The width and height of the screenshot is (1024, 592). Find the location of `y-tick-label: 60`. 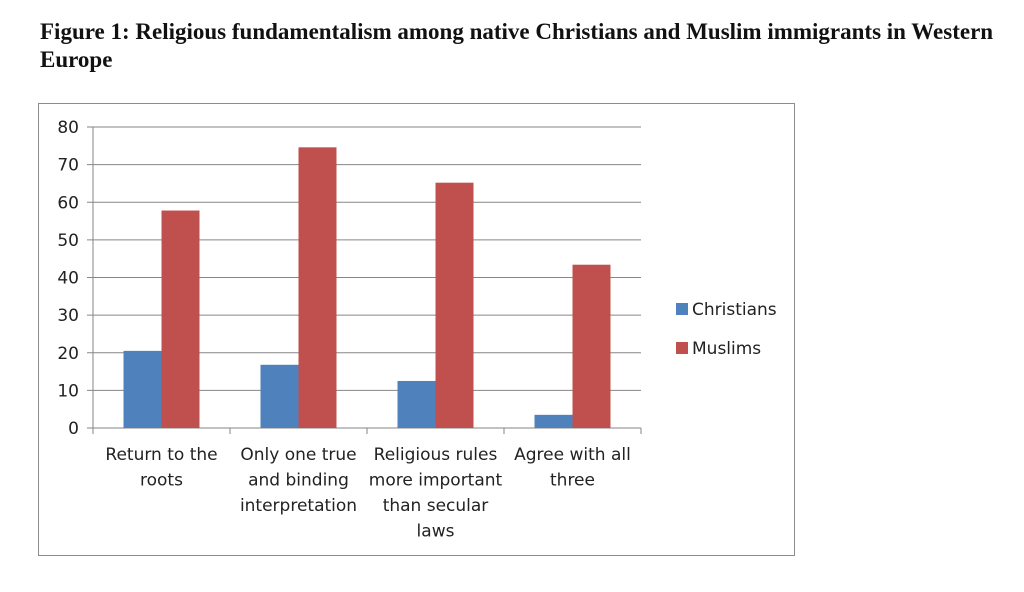

y-tick-label: 60 is located at coordinates (68, 203).